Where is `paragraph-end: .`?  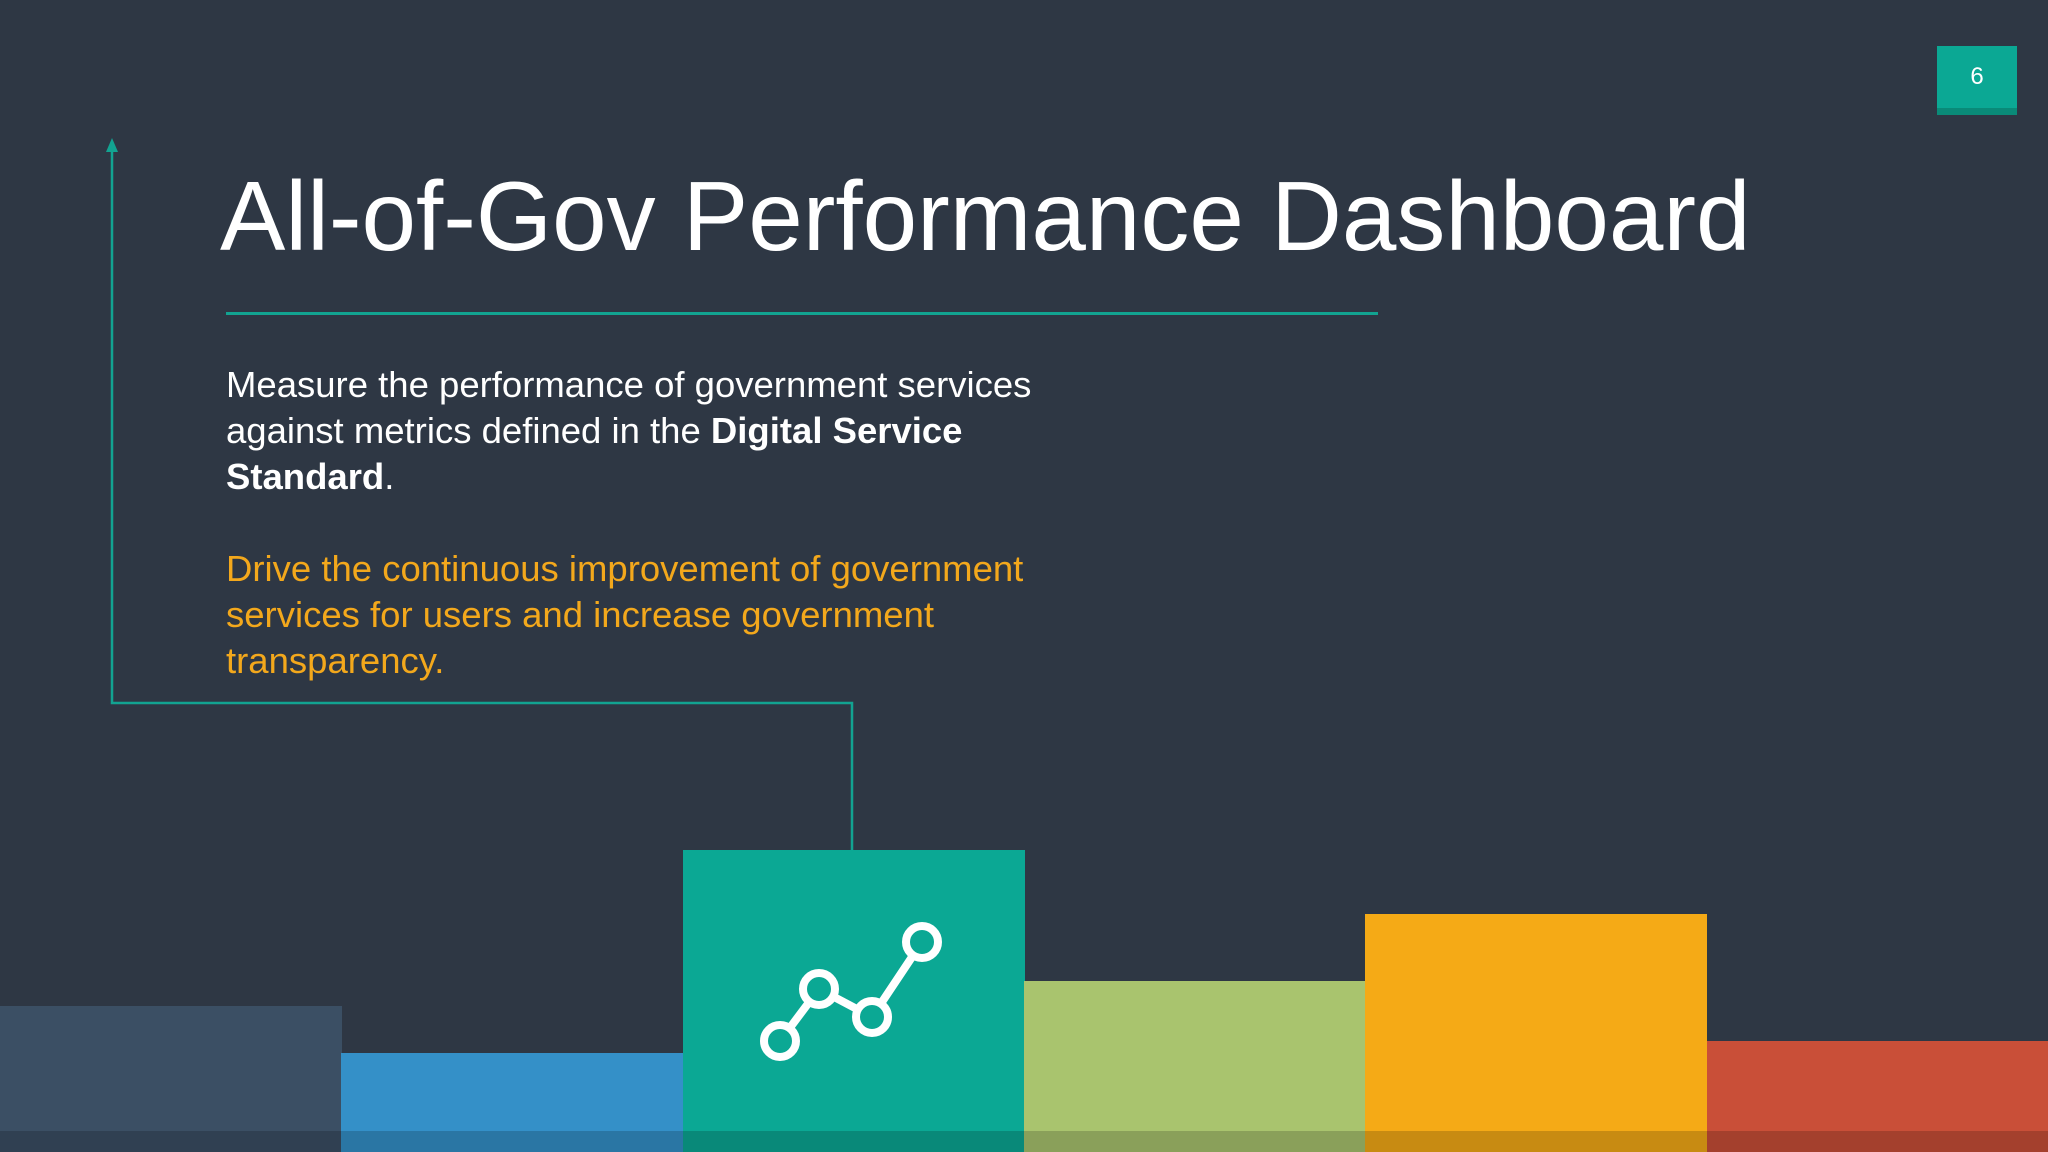 paragraph-end: . is located at coordinates (389, 476).